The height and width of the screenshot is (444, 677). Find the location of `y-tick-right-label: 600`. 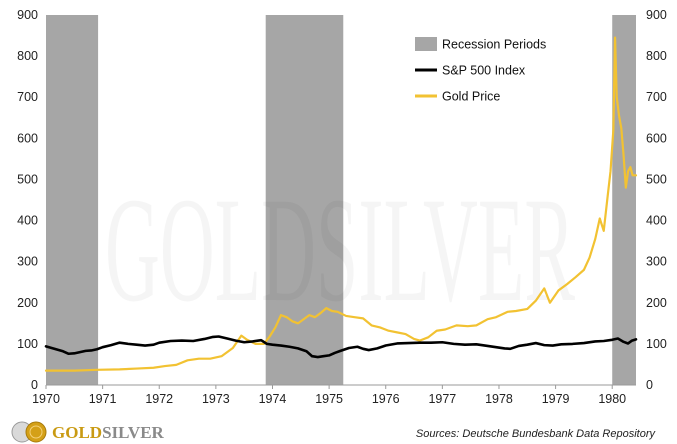

y-tick-right-label: 600 is located at coordinates (656, 138).